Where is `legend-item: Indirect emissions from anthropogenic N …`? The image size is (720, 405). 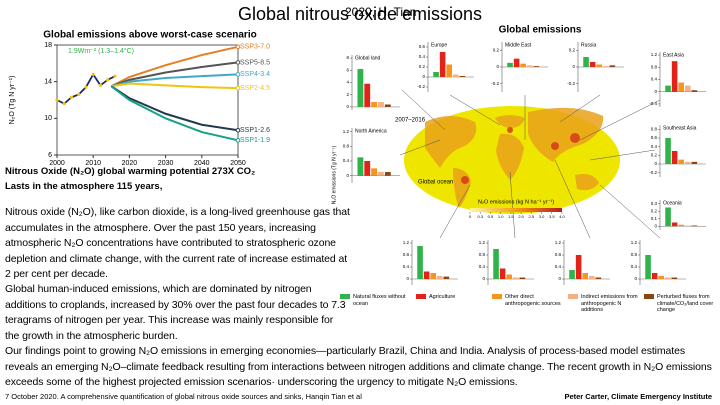
legend-item: Indirect emissions from anthropogenic N … is located at coordinates (604, 304).